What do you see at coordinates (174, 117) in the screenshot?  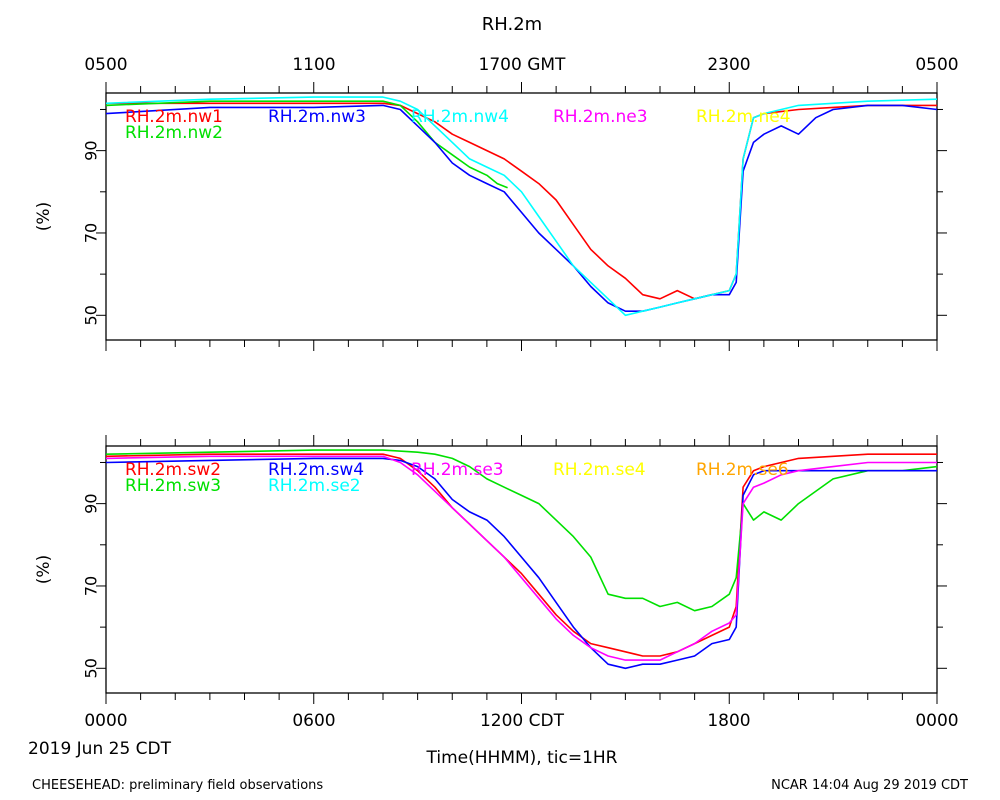 I see `legend-label: RH.2m.nw1` at bounding box center [174, 117].